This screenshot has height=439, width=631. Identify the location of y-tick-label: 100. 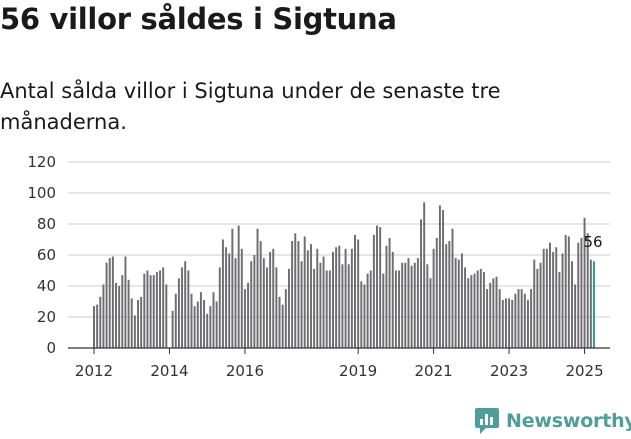
(41, 193).